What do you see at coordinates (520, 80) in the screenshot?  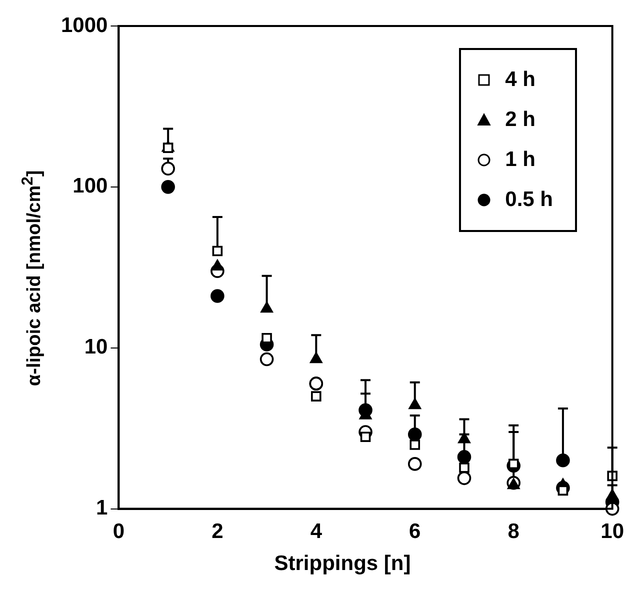 I see `legend-label: 4 h` at bounding box center [520, 80].